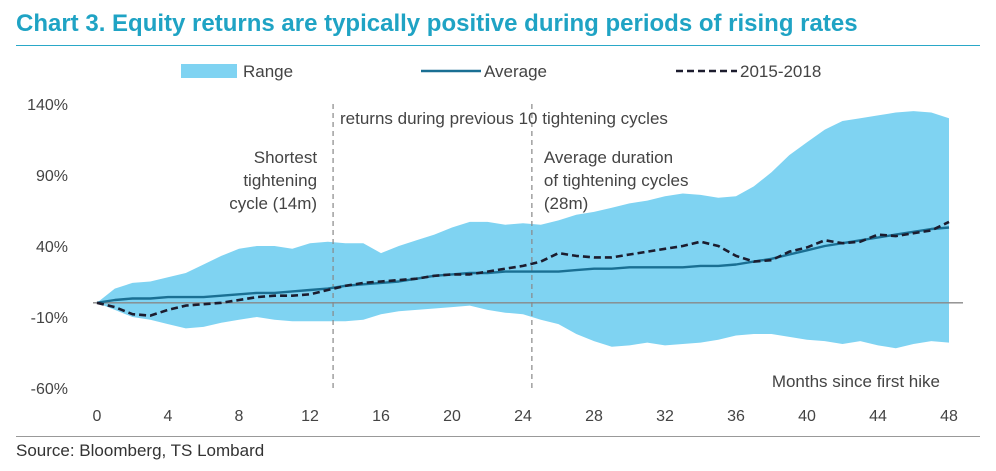 Image resolution: width=996 pixels, height=471 pixels. I want to click on legend: Range Average 2015-2018, so click(501, 71).